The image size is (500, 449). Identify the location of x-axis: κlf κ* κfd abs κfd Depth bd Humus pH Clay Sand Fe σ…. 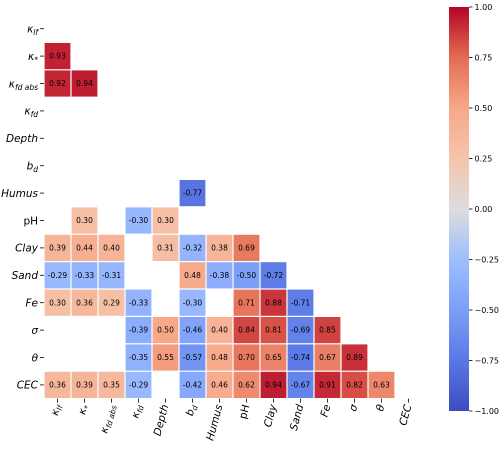
(232, 420).